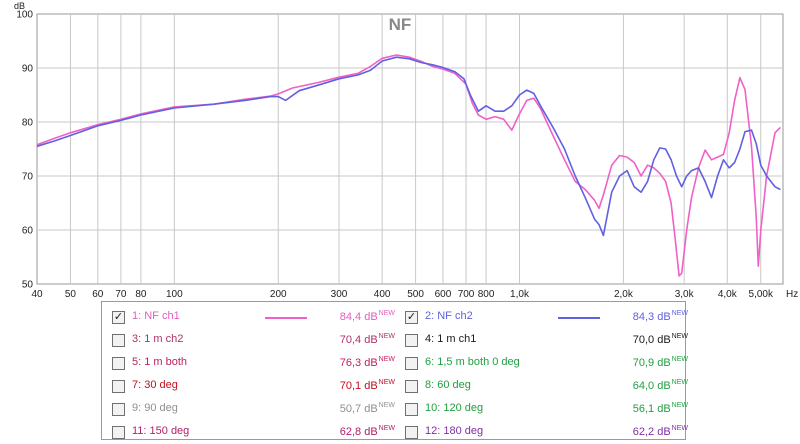 This screenshot has width=800, height=444. I want to click on legend-label: 11: 150 deg, so click(161, 431).